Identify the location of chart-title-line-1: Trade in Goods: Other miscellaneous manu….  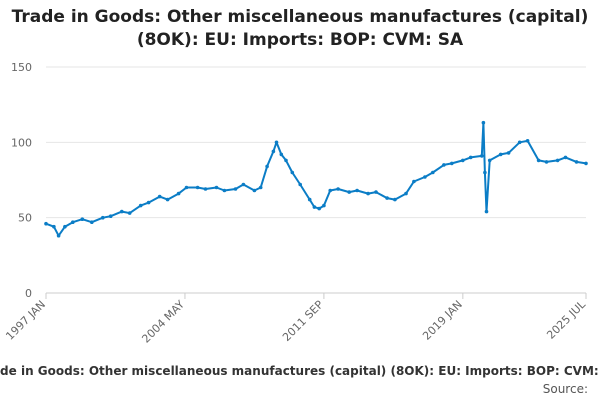
(300, 17).